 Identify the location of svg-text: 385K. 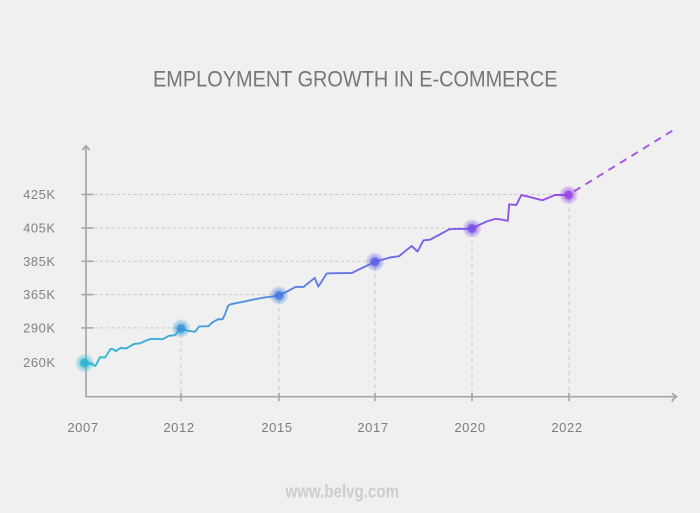
(39, 261).